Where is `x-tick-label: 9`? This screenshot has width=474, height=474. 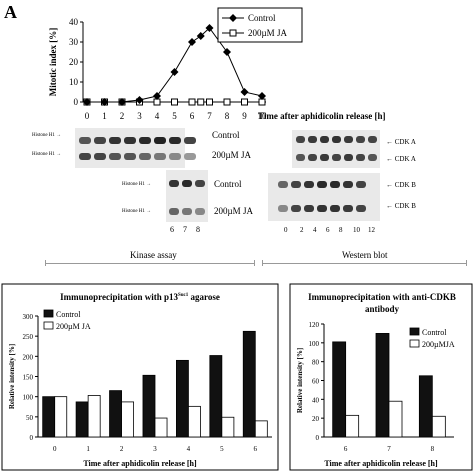
x-tick-label: 9 is located at coordinates (244, 116).